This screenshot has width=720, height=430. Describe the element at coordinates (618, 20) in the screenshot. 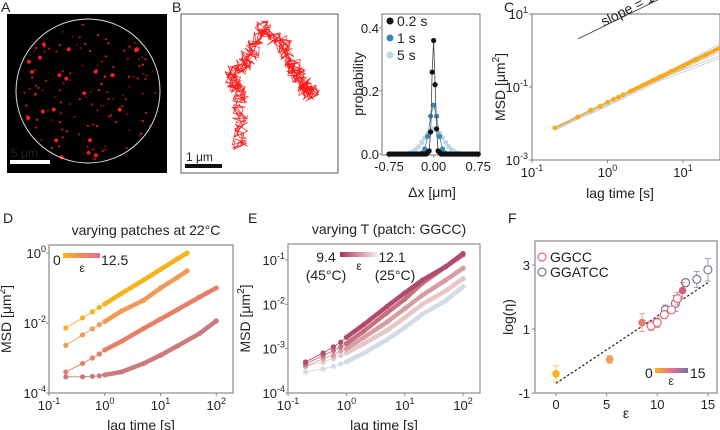

I see `slope-reference-line` at that location.